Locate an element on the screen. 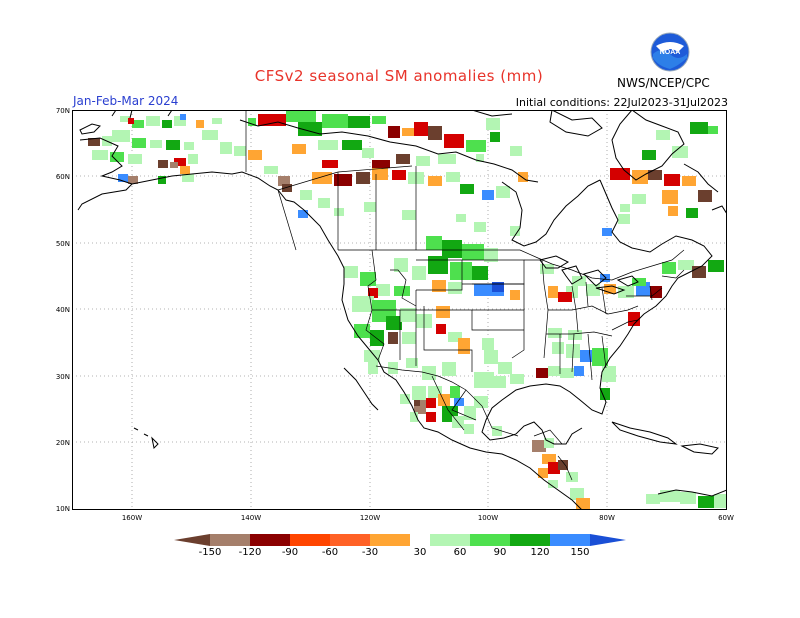 The height and width of the screenshot is (618, 800). colorbar-label: 120 is located at coordinates (540, 552).